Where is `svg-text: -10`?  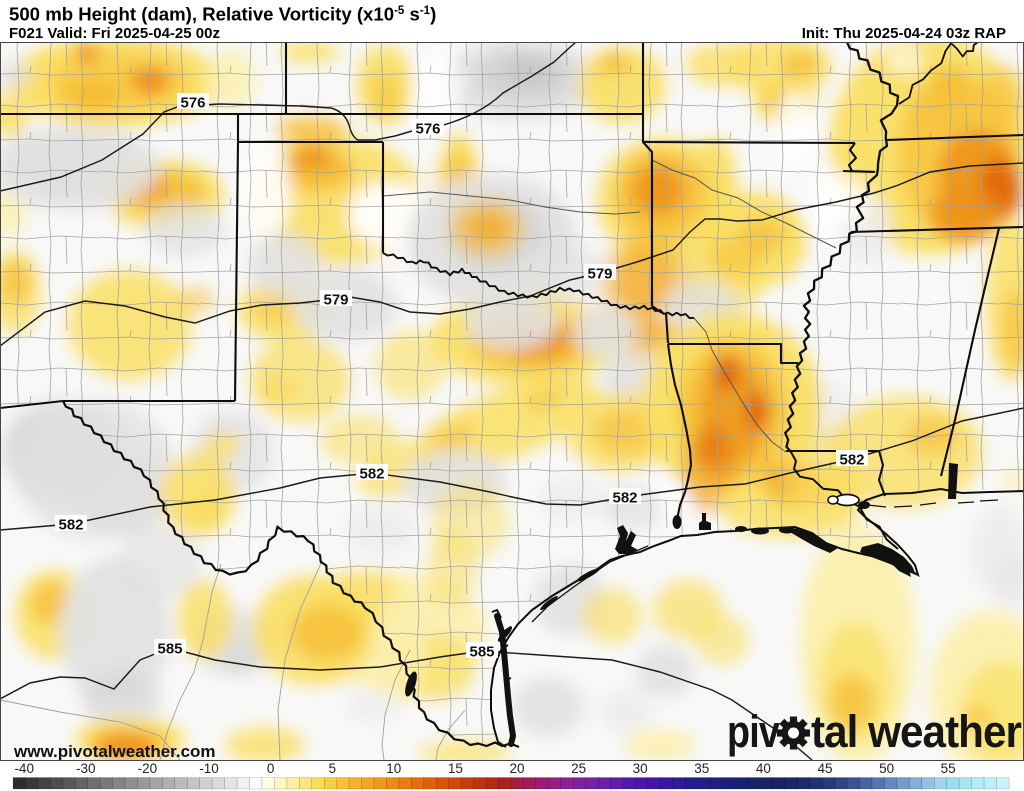
svg-text: -10 is located at coordinates (209, 768).